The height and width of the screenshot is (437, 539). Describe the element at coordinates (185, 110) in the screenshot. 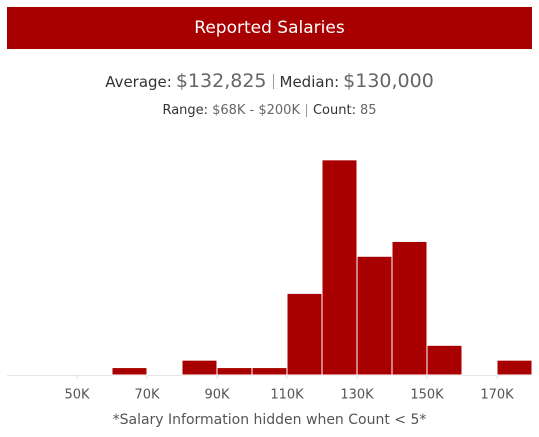

I see `label: Range:` at that location.